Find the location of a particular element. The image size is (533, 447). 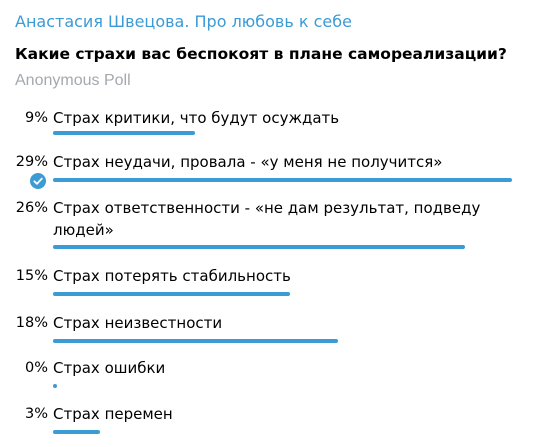

option-percent: 9% is located at coordinates (36, 118).